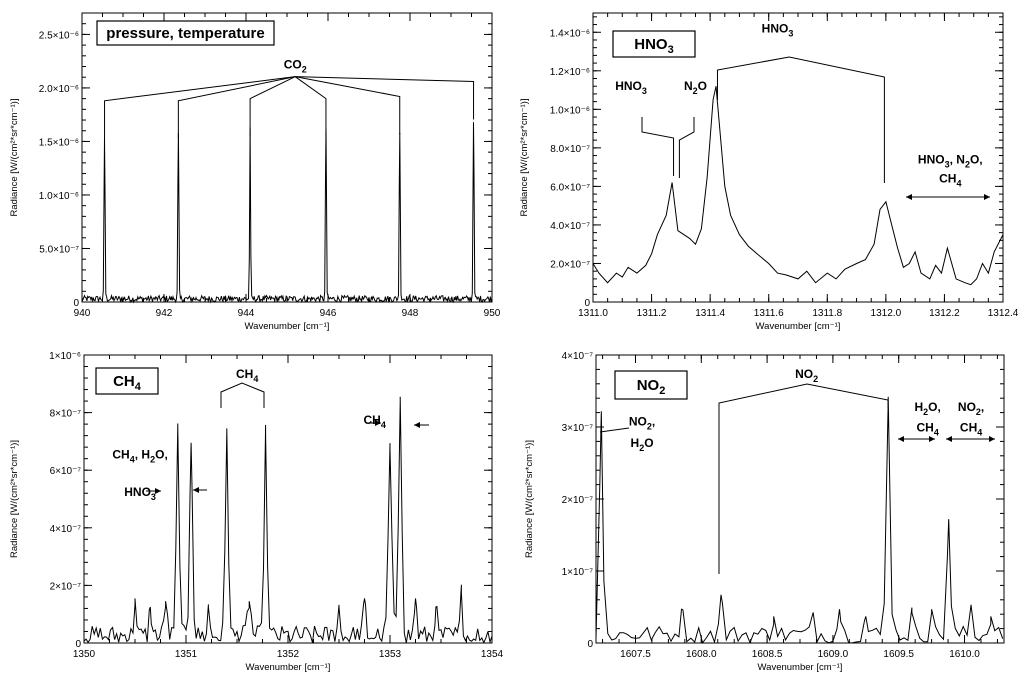 The image size is (1018, 683). I want to click on y-tick-label: 2.0×10⁻⁷, so click(570, 264).